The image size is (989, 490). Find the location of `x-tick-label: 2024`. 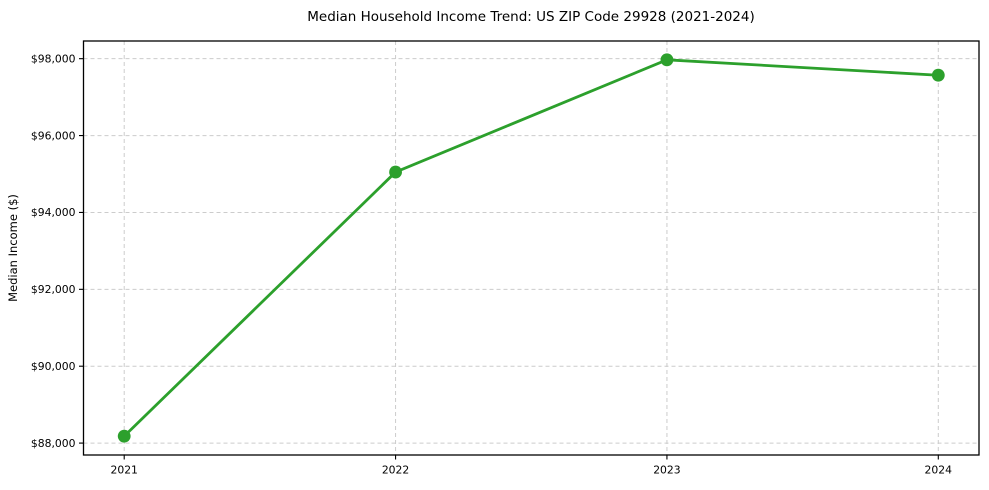

x-tick-label: 2024 is located at coordinates (939, 470).